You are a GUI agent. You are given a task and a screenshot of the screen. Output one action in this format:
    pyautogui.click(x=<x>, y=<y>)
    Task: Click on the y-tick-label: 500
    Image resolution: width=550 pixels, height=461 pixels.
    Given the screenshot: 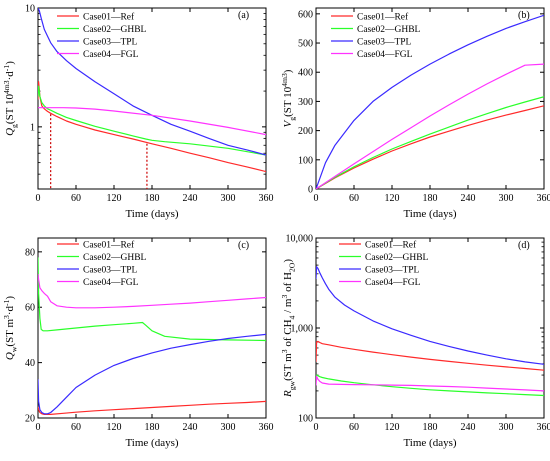 What is the action you would take?
    pyautogui.click(x=305, y=44)
    